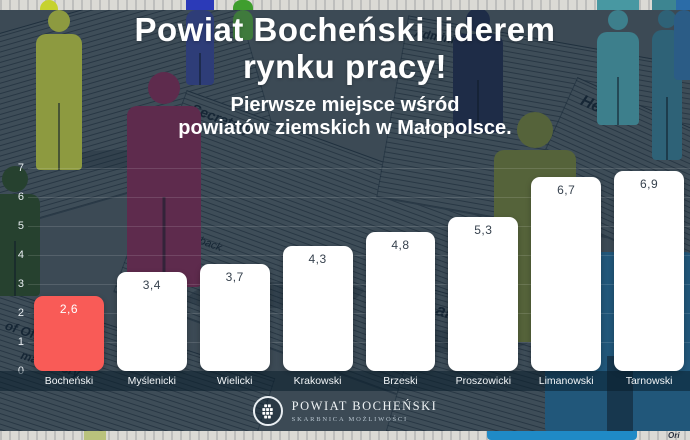 The width and height of the screenshot is (690, 440). I want to click on category-label: Bocheński, so click(69, 381).